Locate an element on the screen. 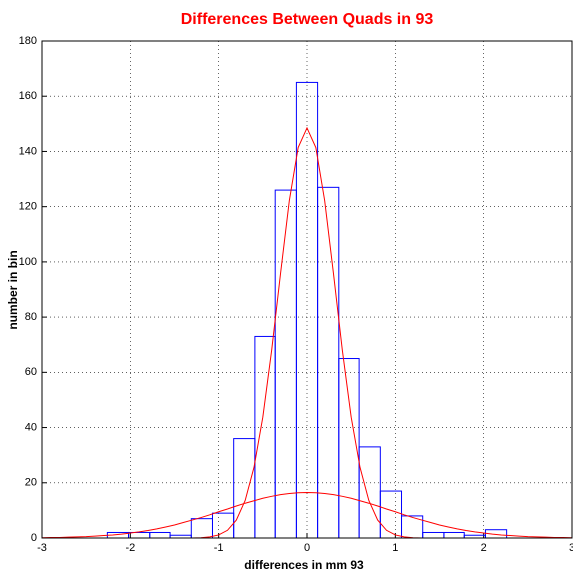 The height and width of the screenshot is (574, 573). y-tick-label: 100 is located at coordinates (28, 262).